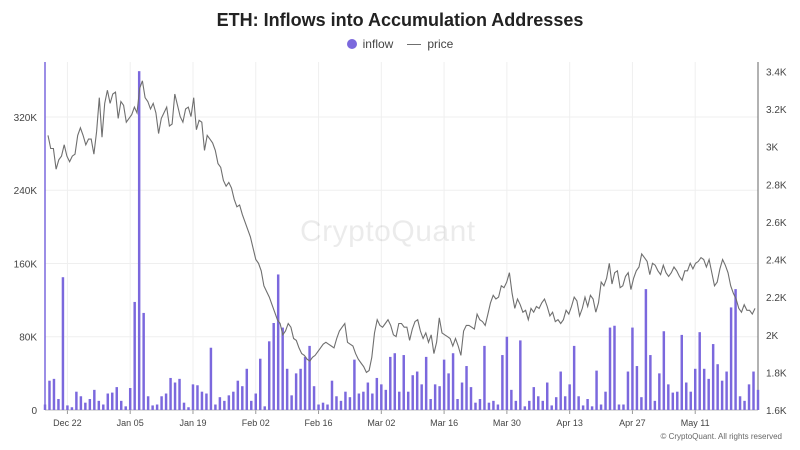  What do you see at coordinates (695, 423) in the screenshot?
I see `x-tick-label: May 11` at bounding box center [695, 423].